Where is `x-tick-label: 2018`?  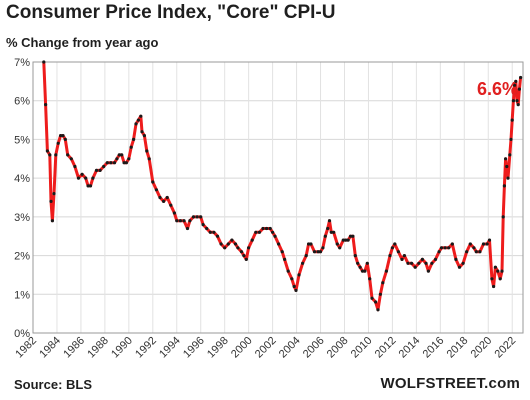
x-tick-label: 2018 is located at coordinates (458, 348).